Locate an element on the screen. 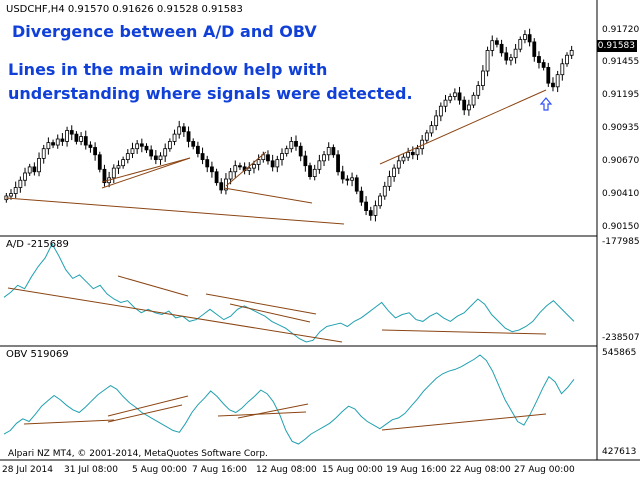 This screenshot has width=640, height=480. date-label: 22 Aug 08:00 is located at coordinates (480, 470).